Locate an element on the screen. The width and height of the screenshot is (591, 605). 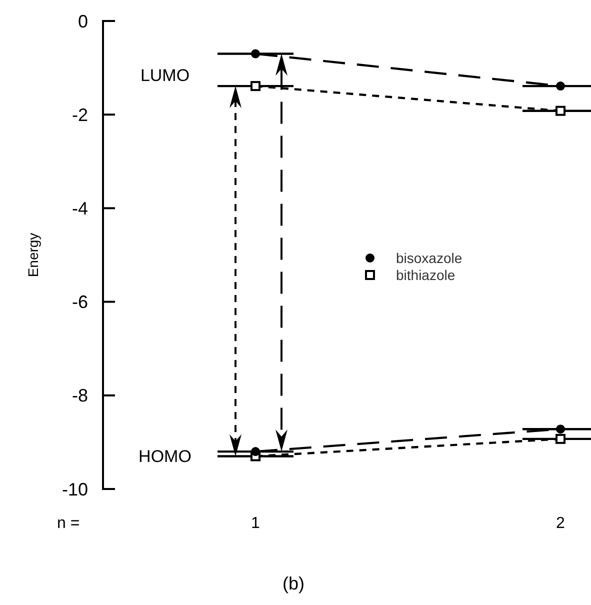
y-tick-label: -2 is located at coordinates (80, 114).